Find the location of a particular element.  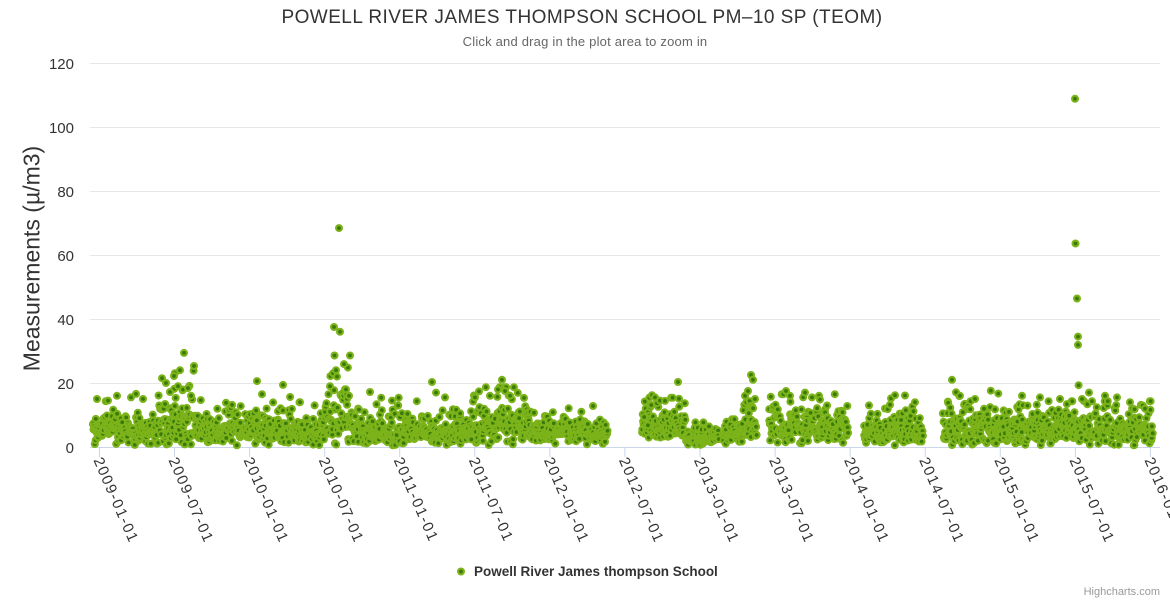

svg-text: Highcharts.com is located at coordinates (1122, 592).